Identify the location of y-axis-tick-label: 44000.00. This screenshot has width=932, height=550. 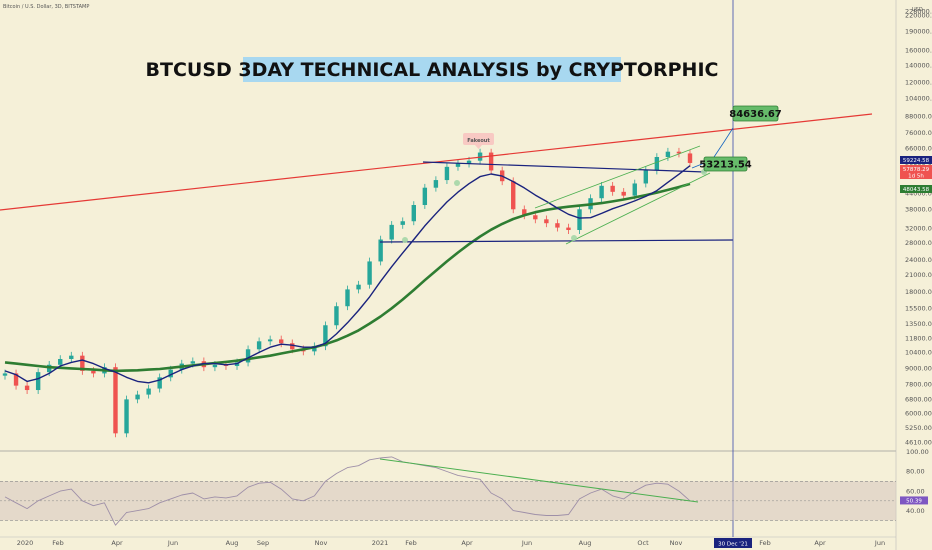
(918, 193).